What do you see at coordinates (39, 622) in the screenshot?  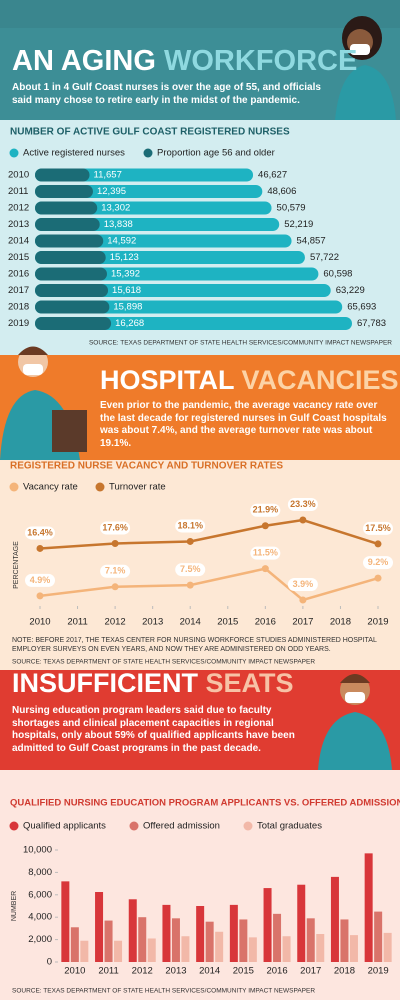 I see `x-tick-label: 2010` at bounding box center [39, 622].